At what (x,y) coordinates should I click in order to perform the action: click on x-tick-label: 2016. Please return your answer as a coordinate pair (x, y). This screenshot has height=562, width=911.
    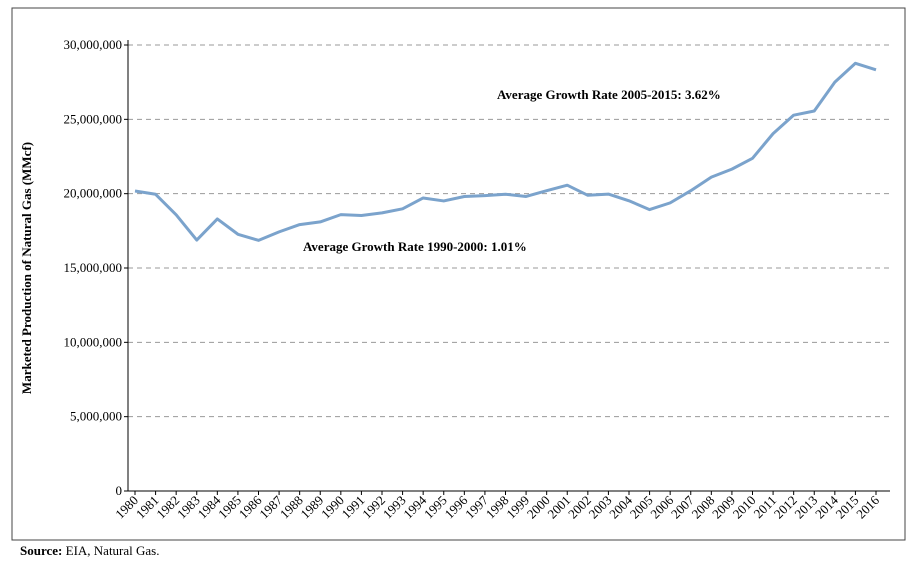
    Looking at the image, I should click on (867, 506).